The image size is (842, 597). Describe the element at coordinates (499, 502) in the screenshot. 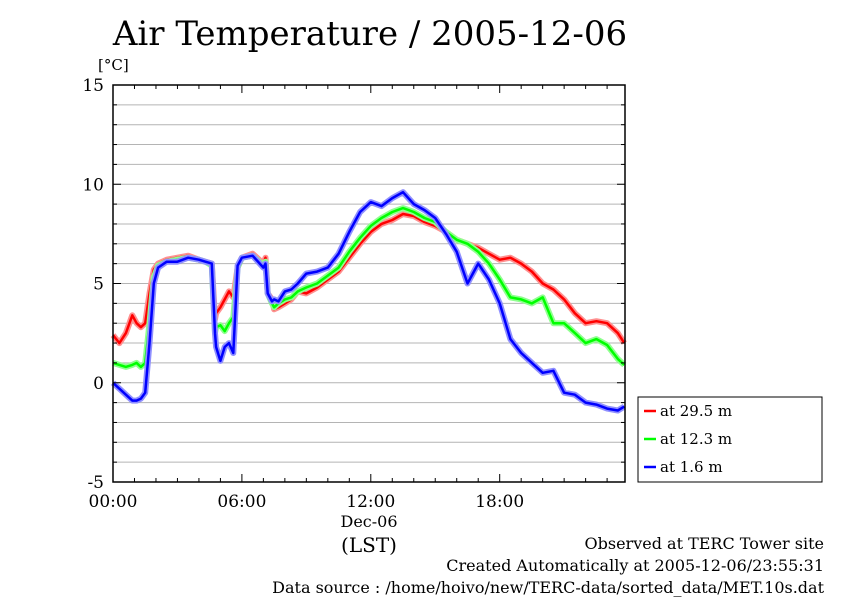

I see `x-tick-label: 18:00` at that location.